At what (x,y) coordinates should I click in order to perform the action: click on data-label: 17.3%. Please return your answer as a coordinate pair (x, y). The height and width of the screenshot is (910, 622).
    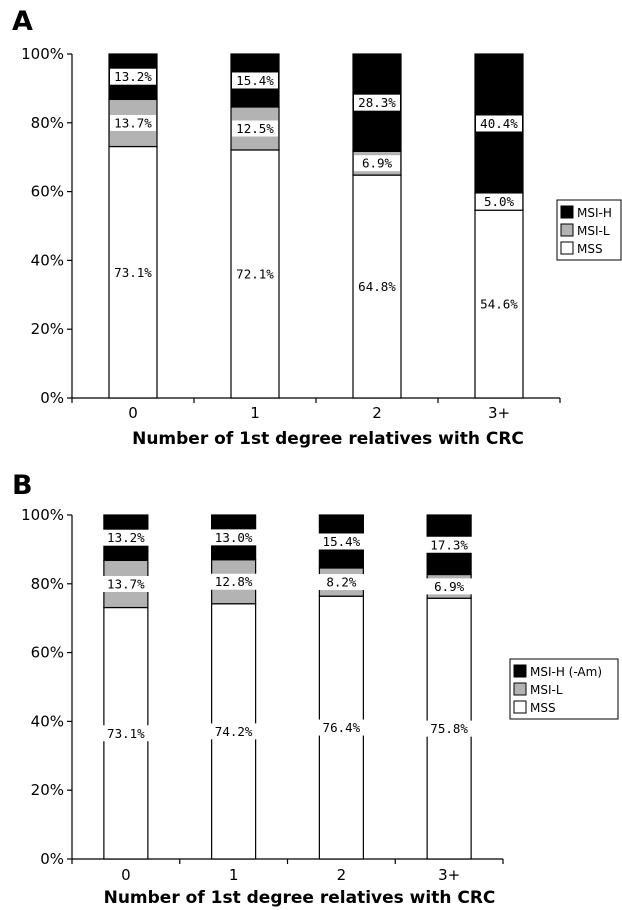
    Looking at the image, I should click on (449, 544).